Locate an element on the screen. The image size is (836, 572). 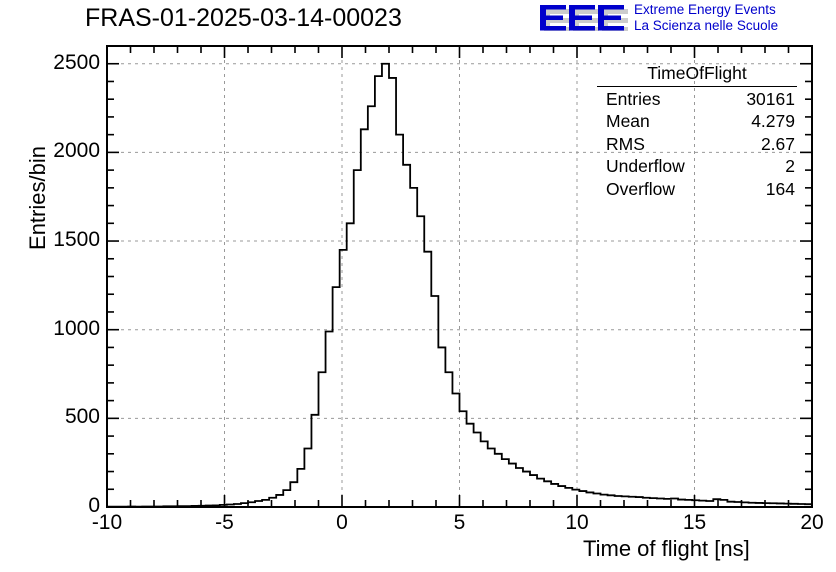
eee-mark-icon is located at coordinates (584, 18).